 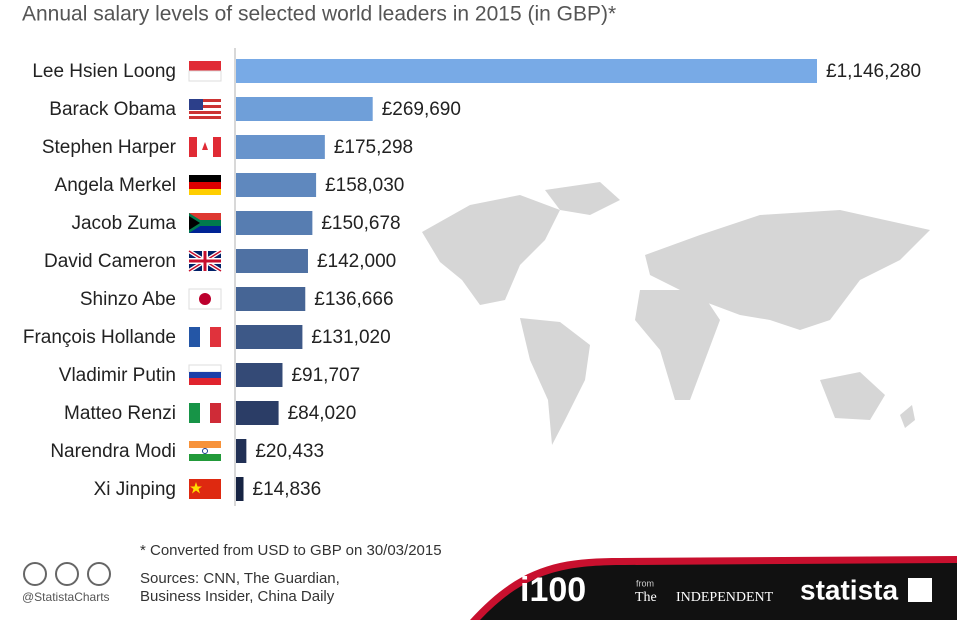 I want to click on logo-independent: INDEPENDENT, so click(x=725, y=597).